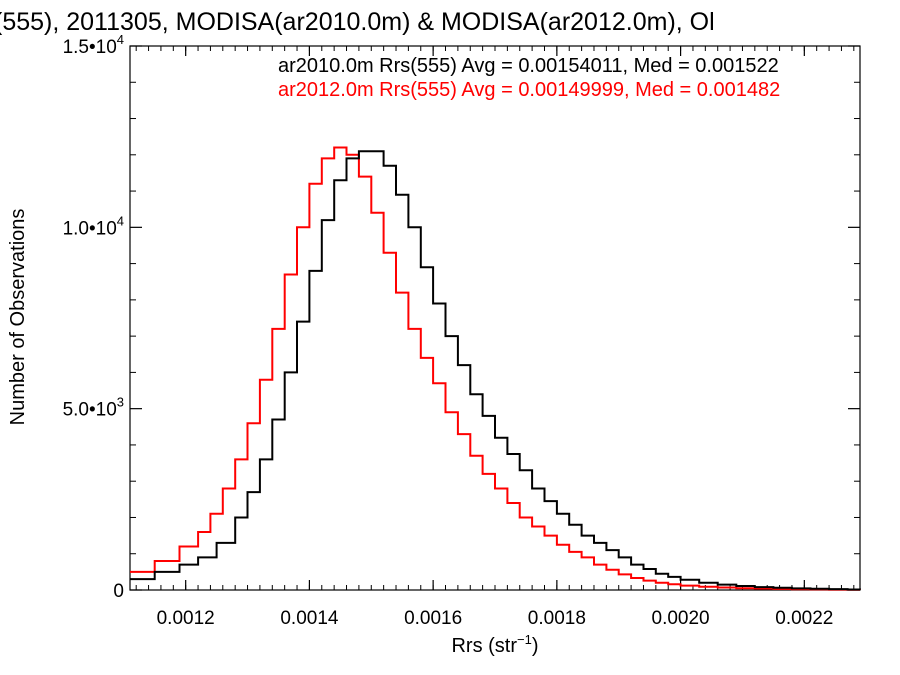  What do you see at coordinates (524, 639) in the screenshot?
I see `x-axis-label-sup: −1` at bounding box center [524, 639].